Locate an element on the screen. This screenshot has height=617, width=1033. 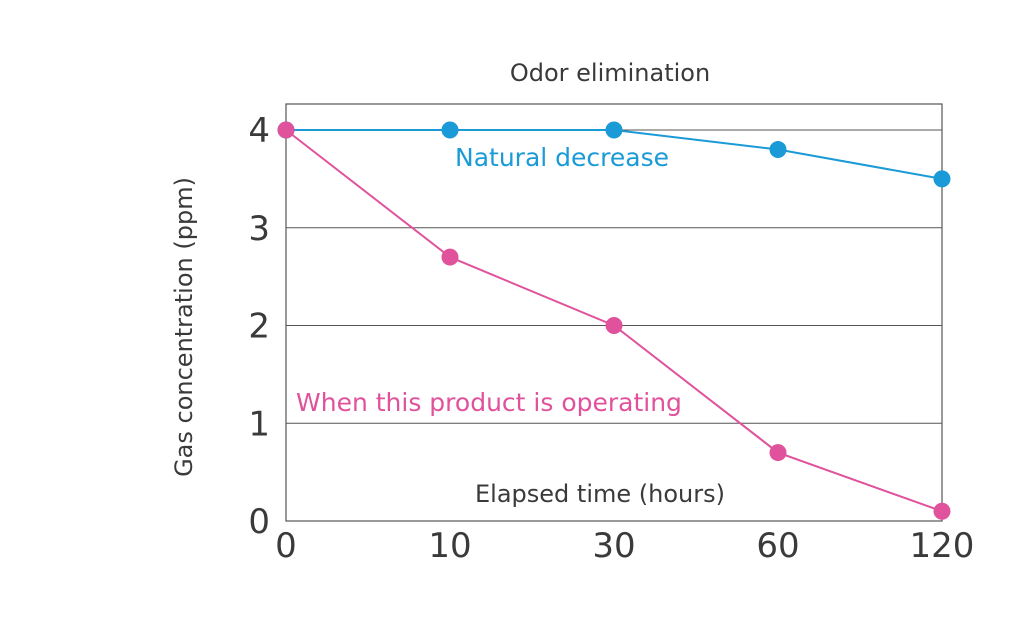
x-tick-label: 120 is located at coordinates (942, 546).